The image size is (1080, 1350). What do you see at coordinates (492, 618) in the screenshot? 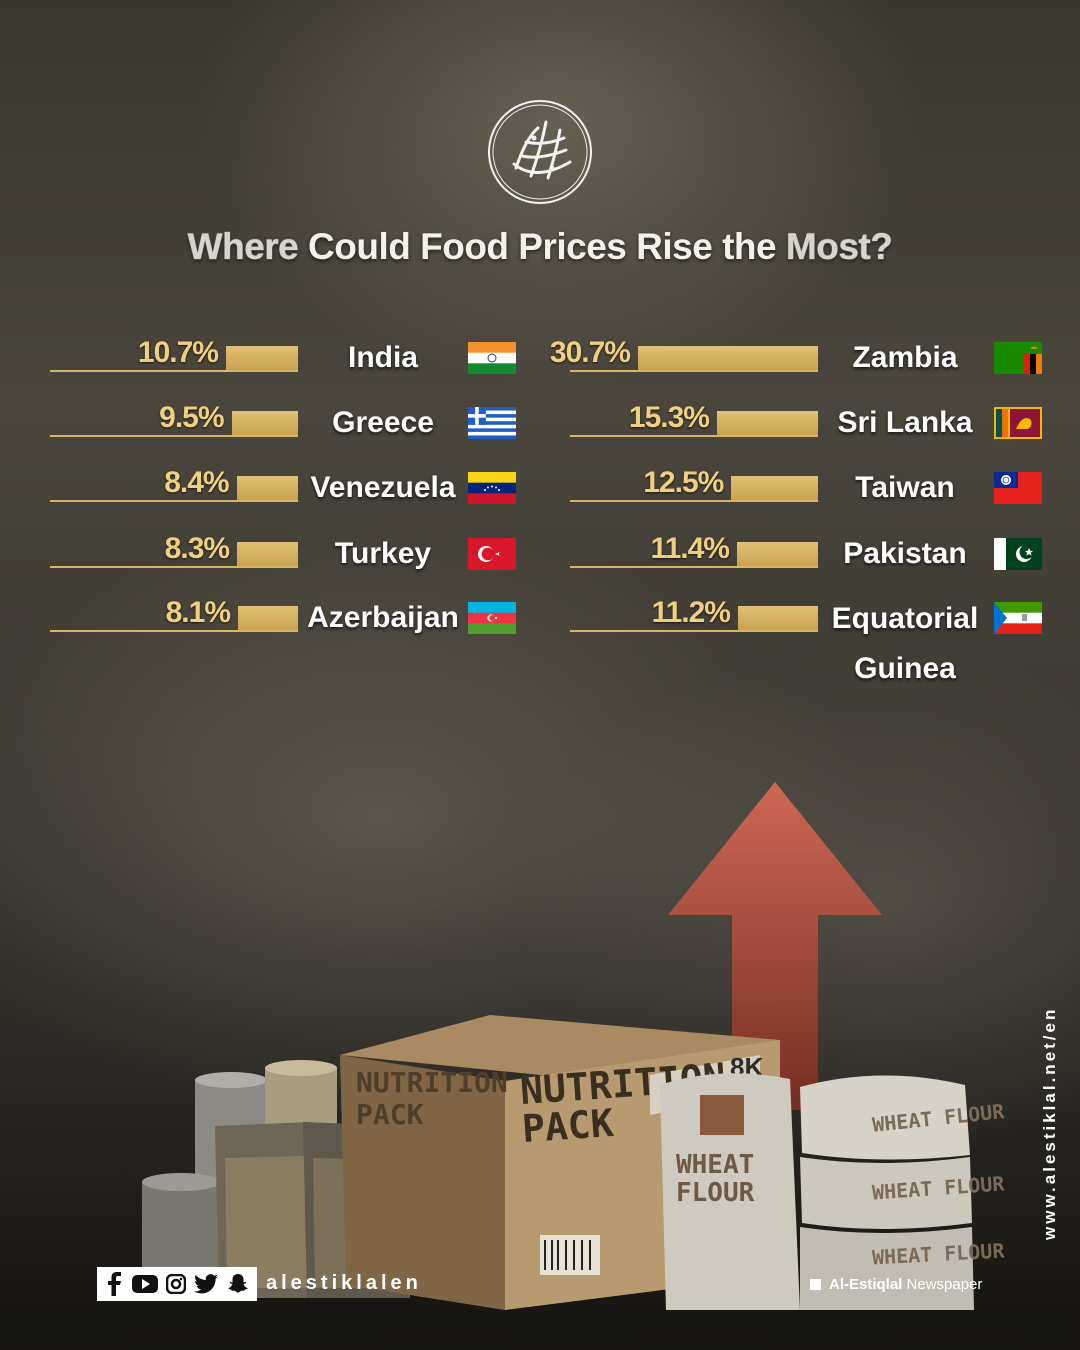
I see `azerbaijan-flag` at bounding box center [492, 618].